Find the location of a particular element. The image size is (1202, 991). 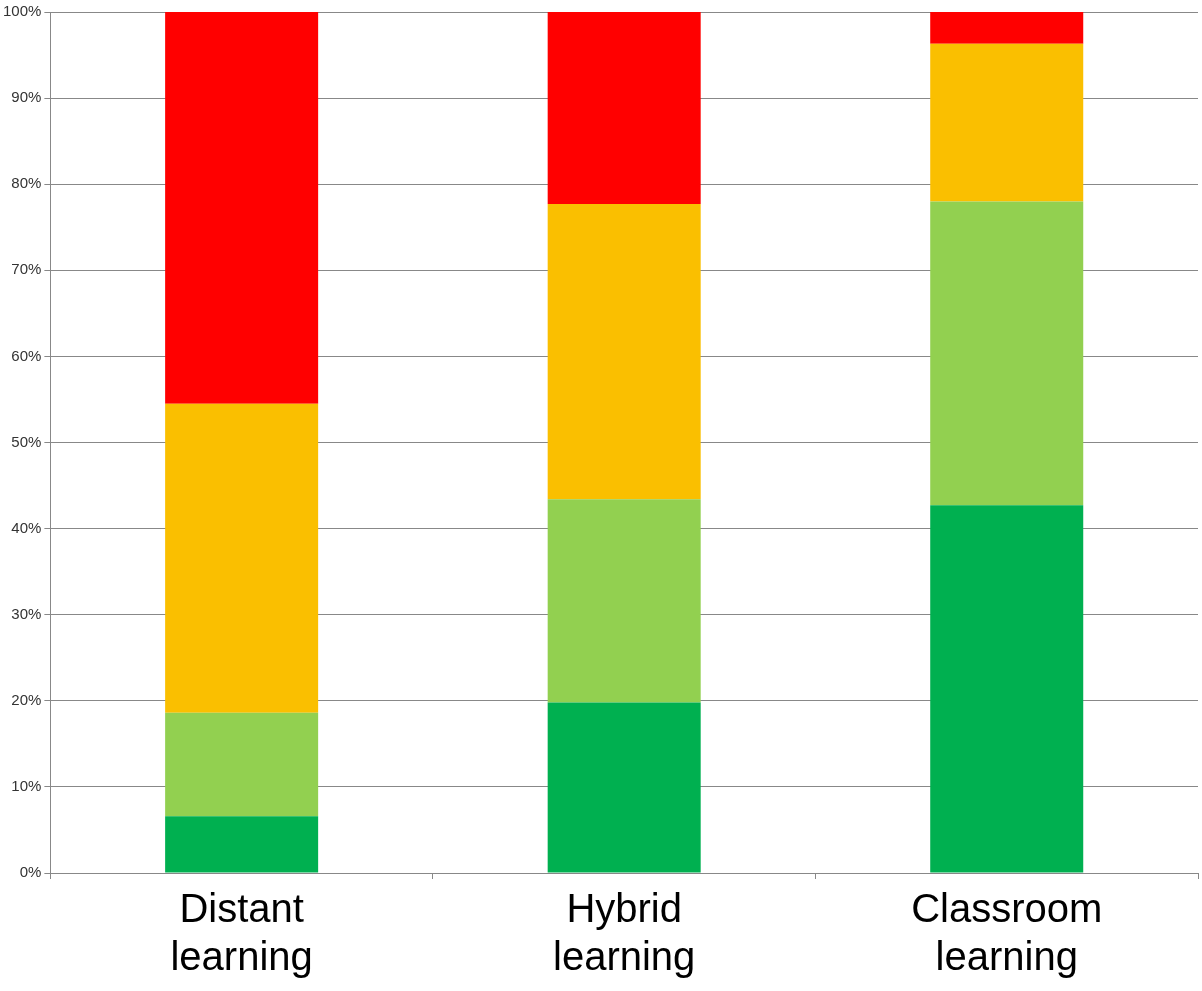

y-tick-label: 0% is located at coordinates (30, 872).